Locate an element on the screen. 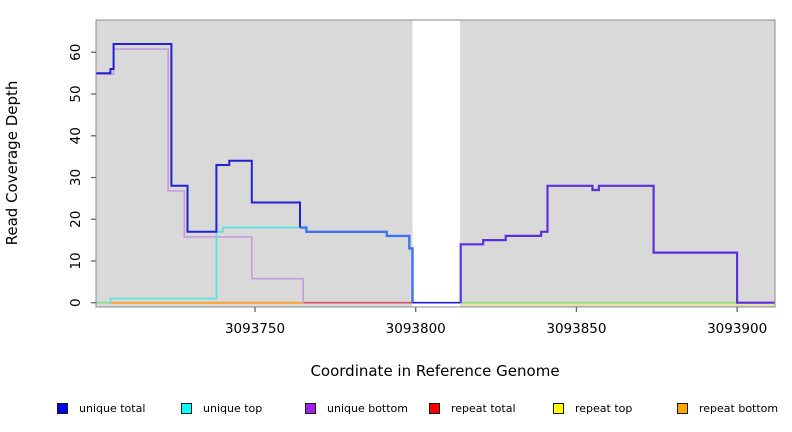  legend-swatch-repeat-bottom is located at coordinates (682, 408).